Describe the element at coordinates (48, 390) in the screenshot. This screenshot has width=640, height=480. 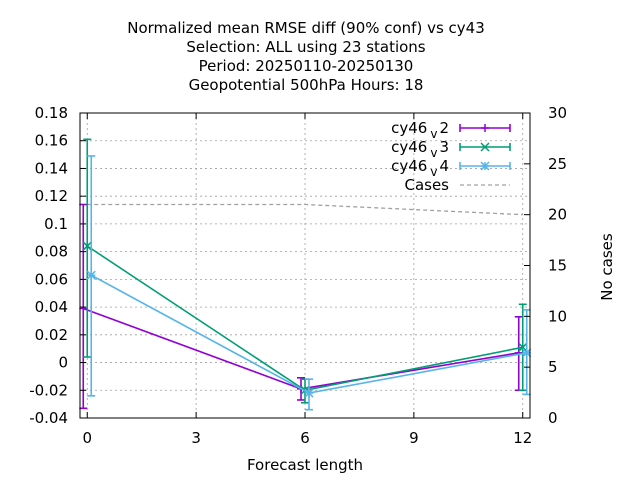
I see `y-tick-label: -0.02` at that location.